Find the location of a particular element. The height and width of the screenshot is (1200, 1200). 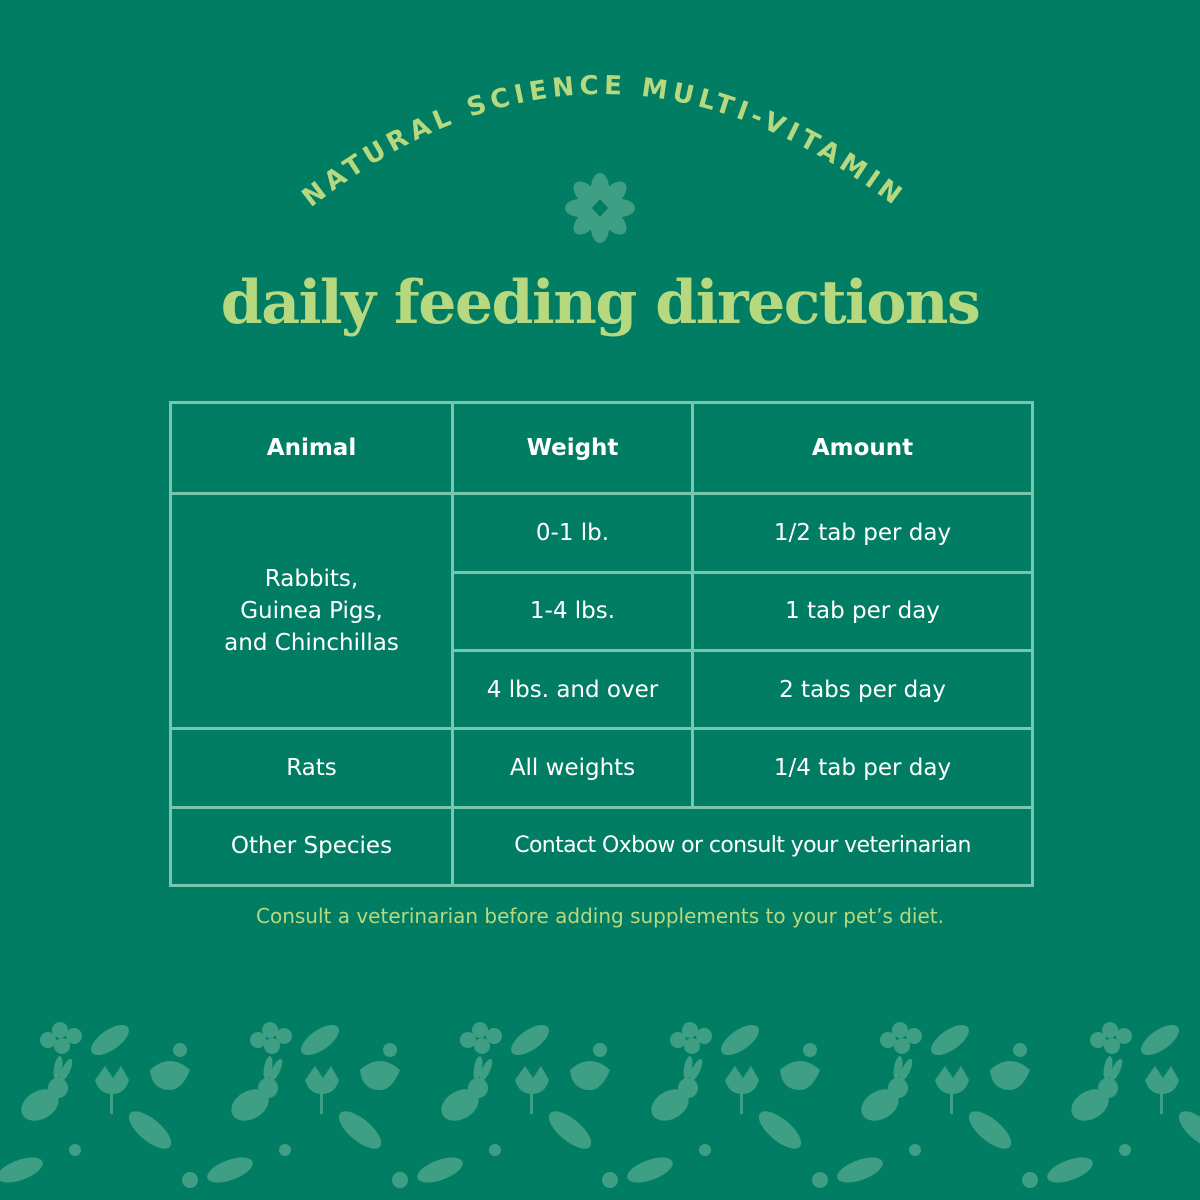

header-weight: Weight is located at coordinates (572, 448).